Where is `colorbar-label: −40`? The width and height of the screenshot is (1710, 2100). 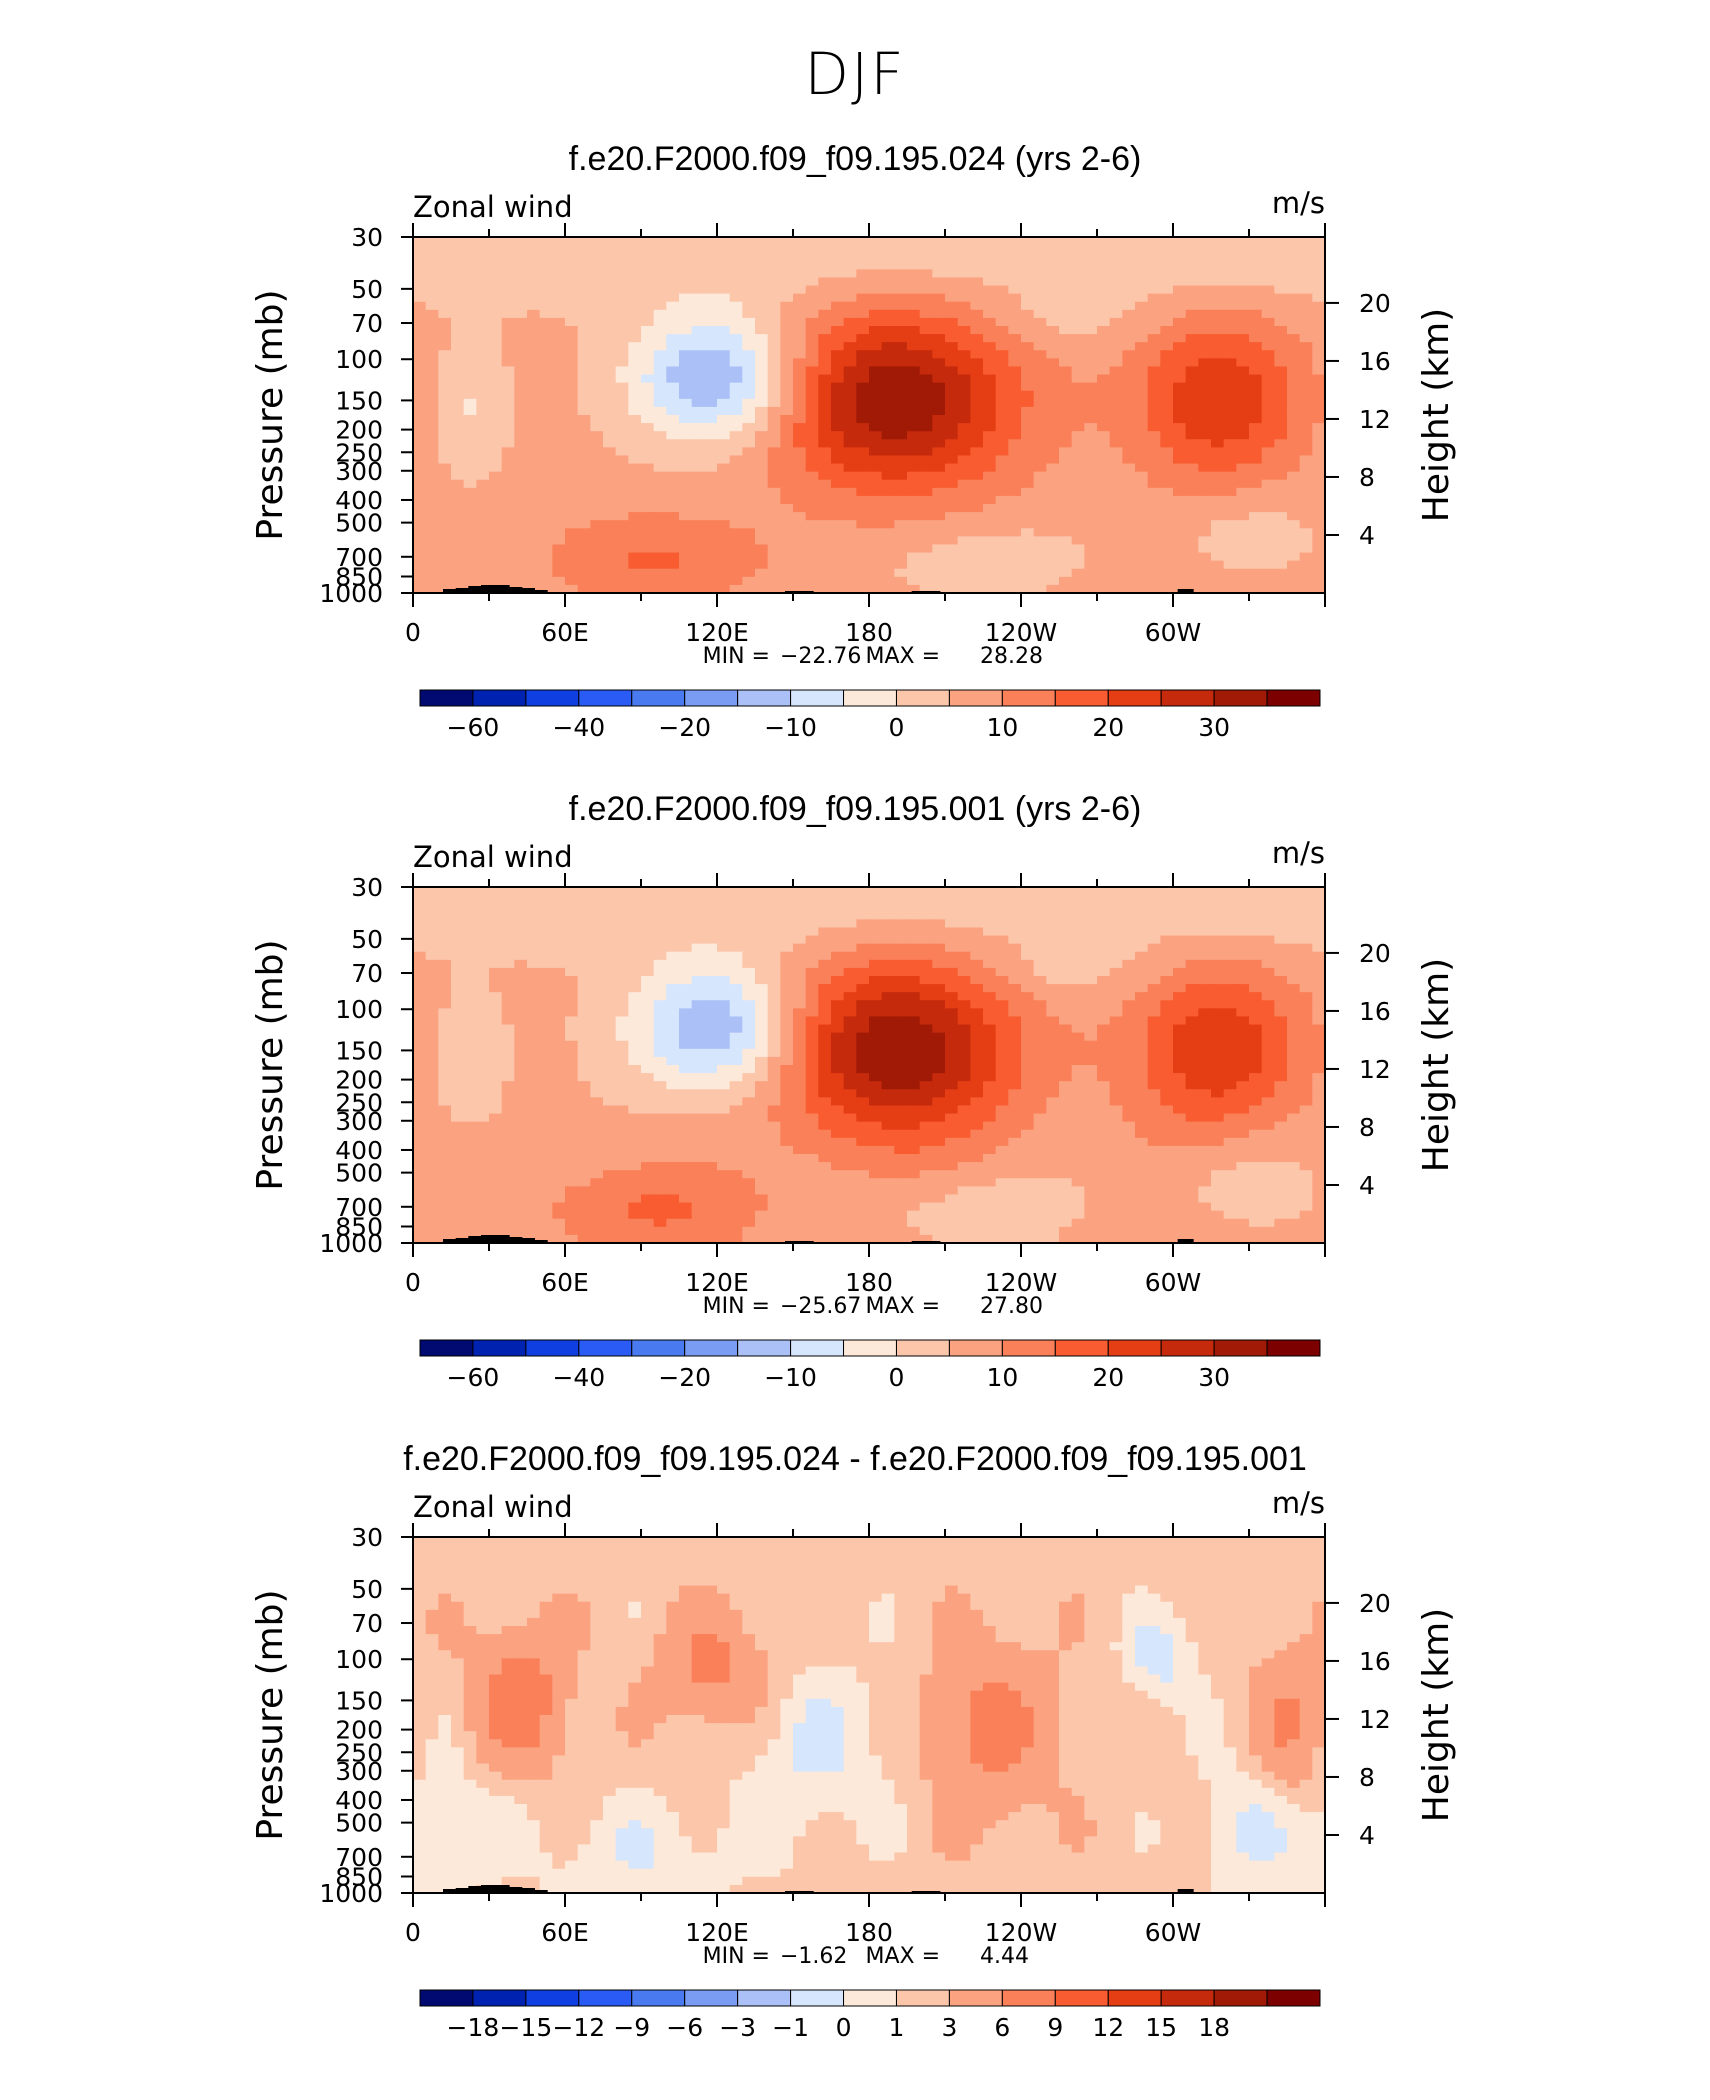
colorbar-label: −40 is located at coordinates (578, 727).